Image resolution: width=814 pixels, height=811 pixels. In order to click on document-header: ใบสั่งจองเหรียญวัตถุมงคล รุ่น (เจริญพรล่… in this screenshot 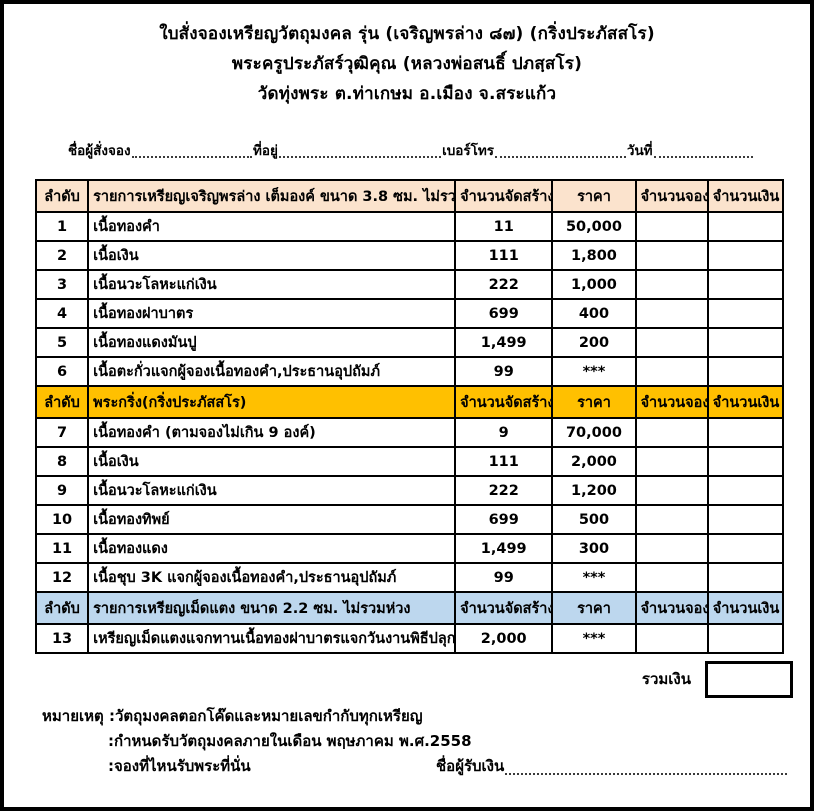, I will do `click(407, 56)`.